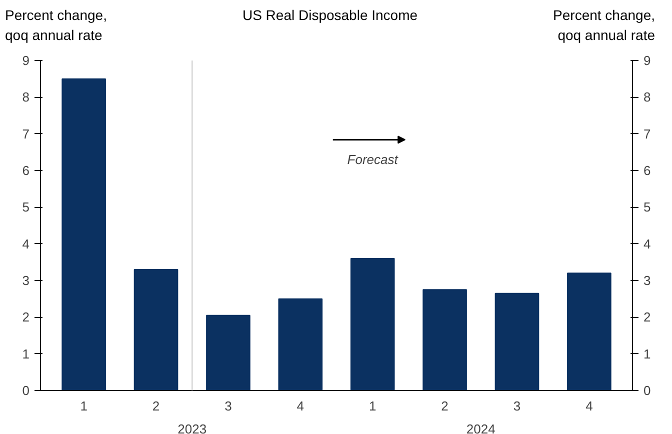 This screenshot has width=672, height=434. I want to click on y2-tick-label: 2, so click(647, 317).